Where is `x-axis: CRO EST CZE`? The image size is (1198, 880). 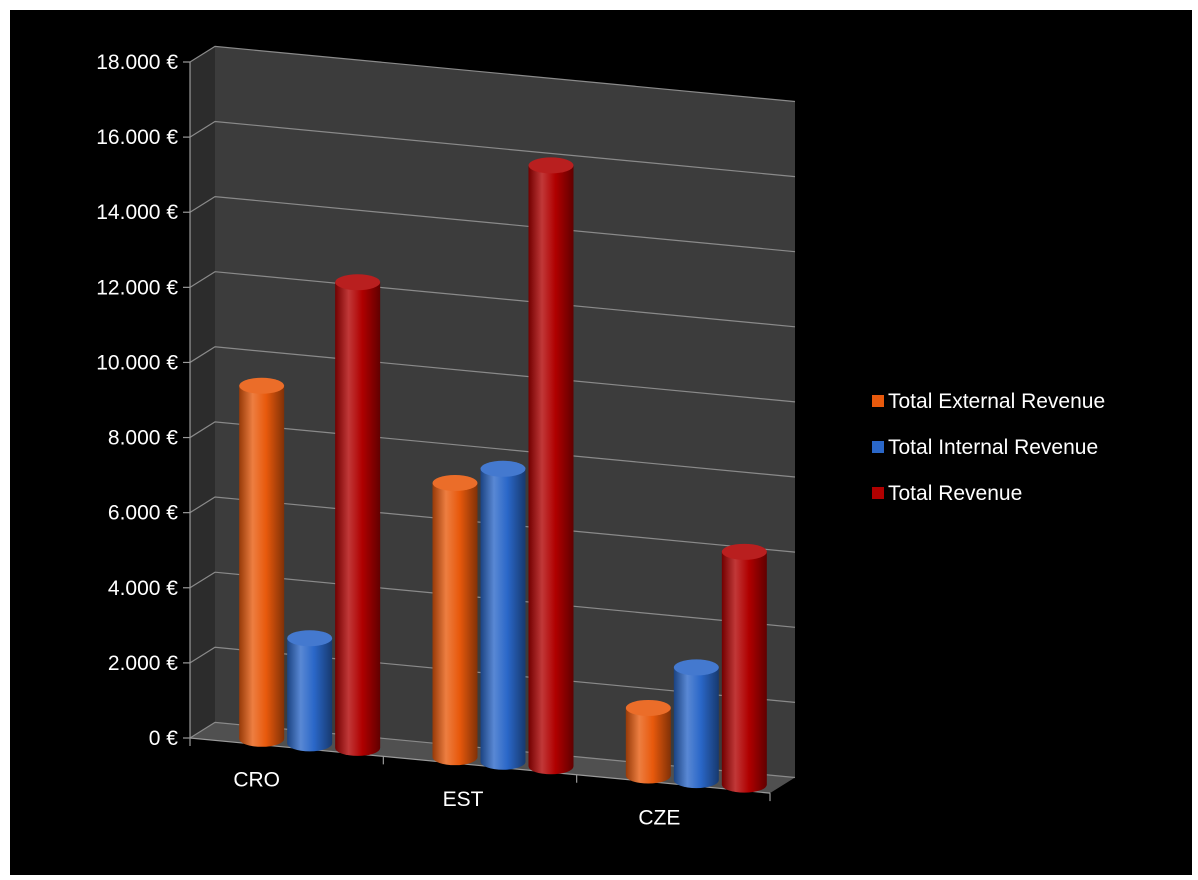
x-axis: CRO EST CZE is located at coordinates (480, 783).